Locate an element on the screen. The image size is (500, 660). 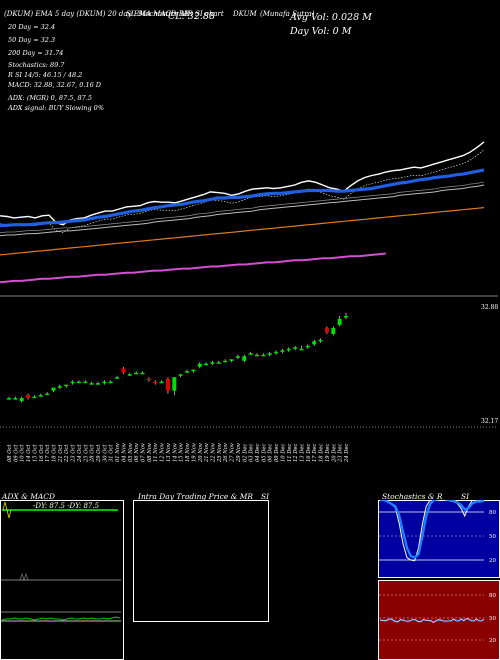
ema200-line is located at coordinates (193, 268).